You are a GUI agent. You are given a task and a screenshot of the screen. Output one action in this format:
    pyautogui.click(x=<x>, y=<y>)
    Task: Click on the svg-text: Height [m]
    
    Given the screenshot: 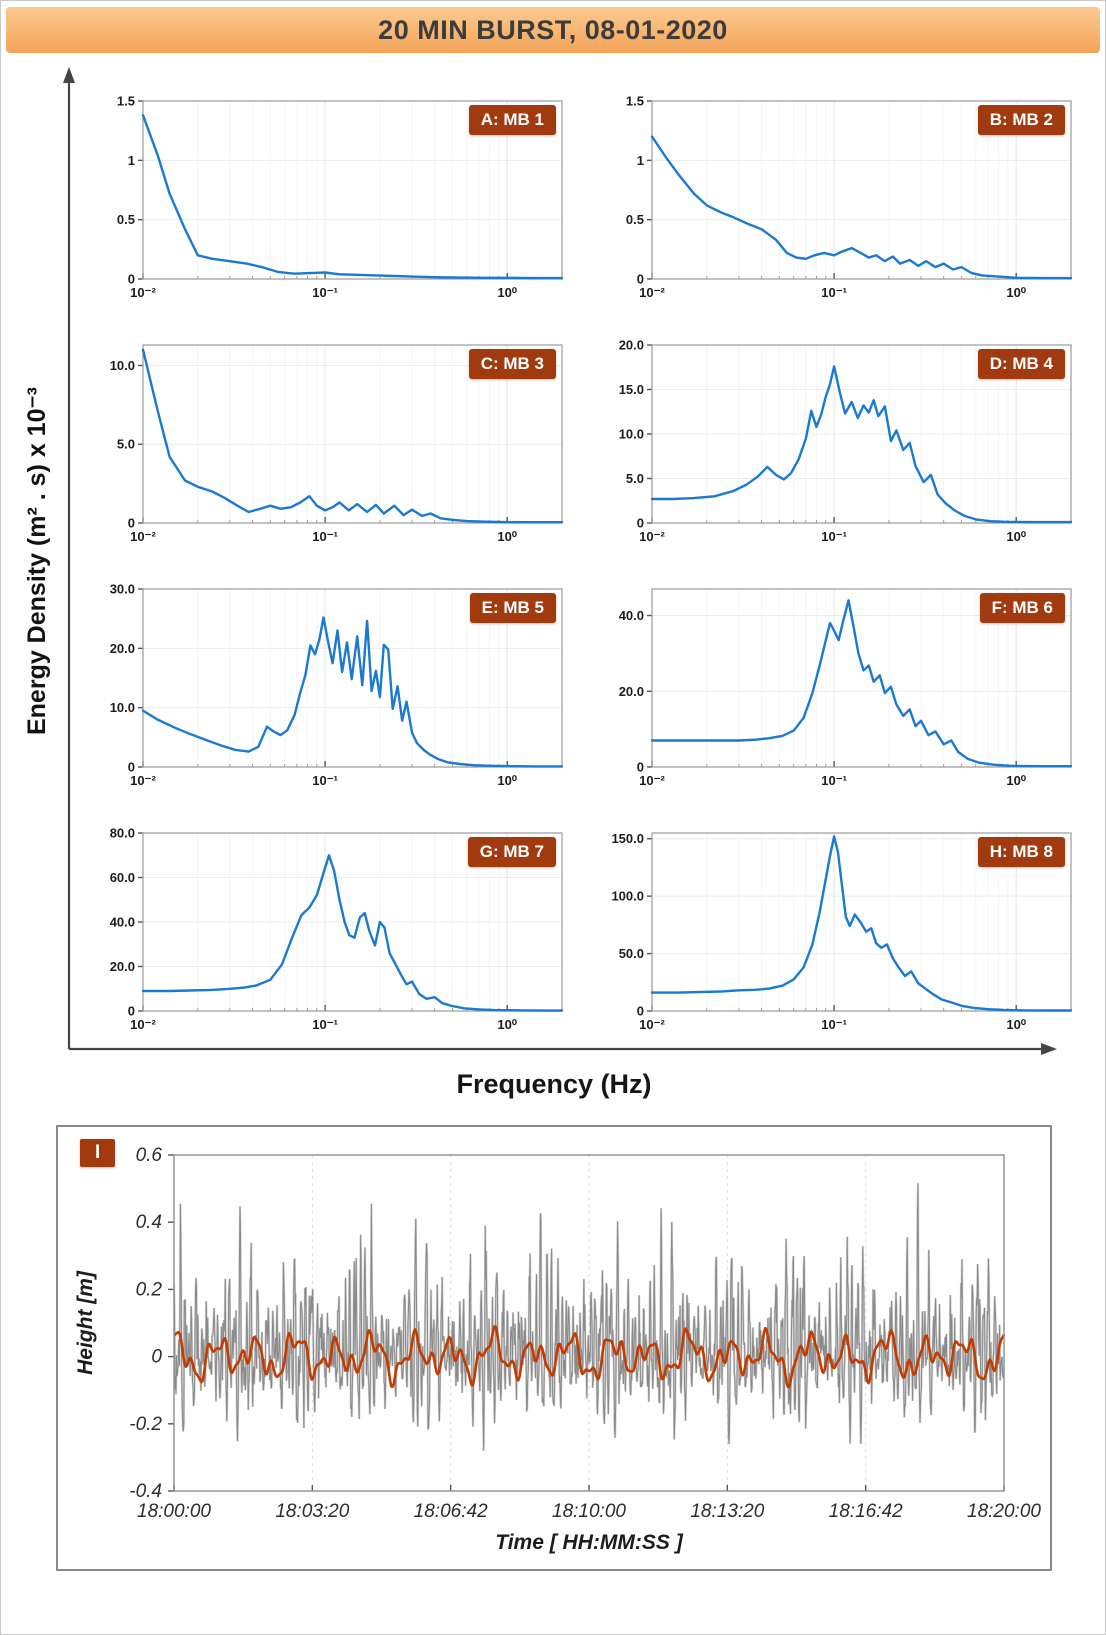 What is the action you would take?
    pyautogui.click(x=85, y=1322)
    